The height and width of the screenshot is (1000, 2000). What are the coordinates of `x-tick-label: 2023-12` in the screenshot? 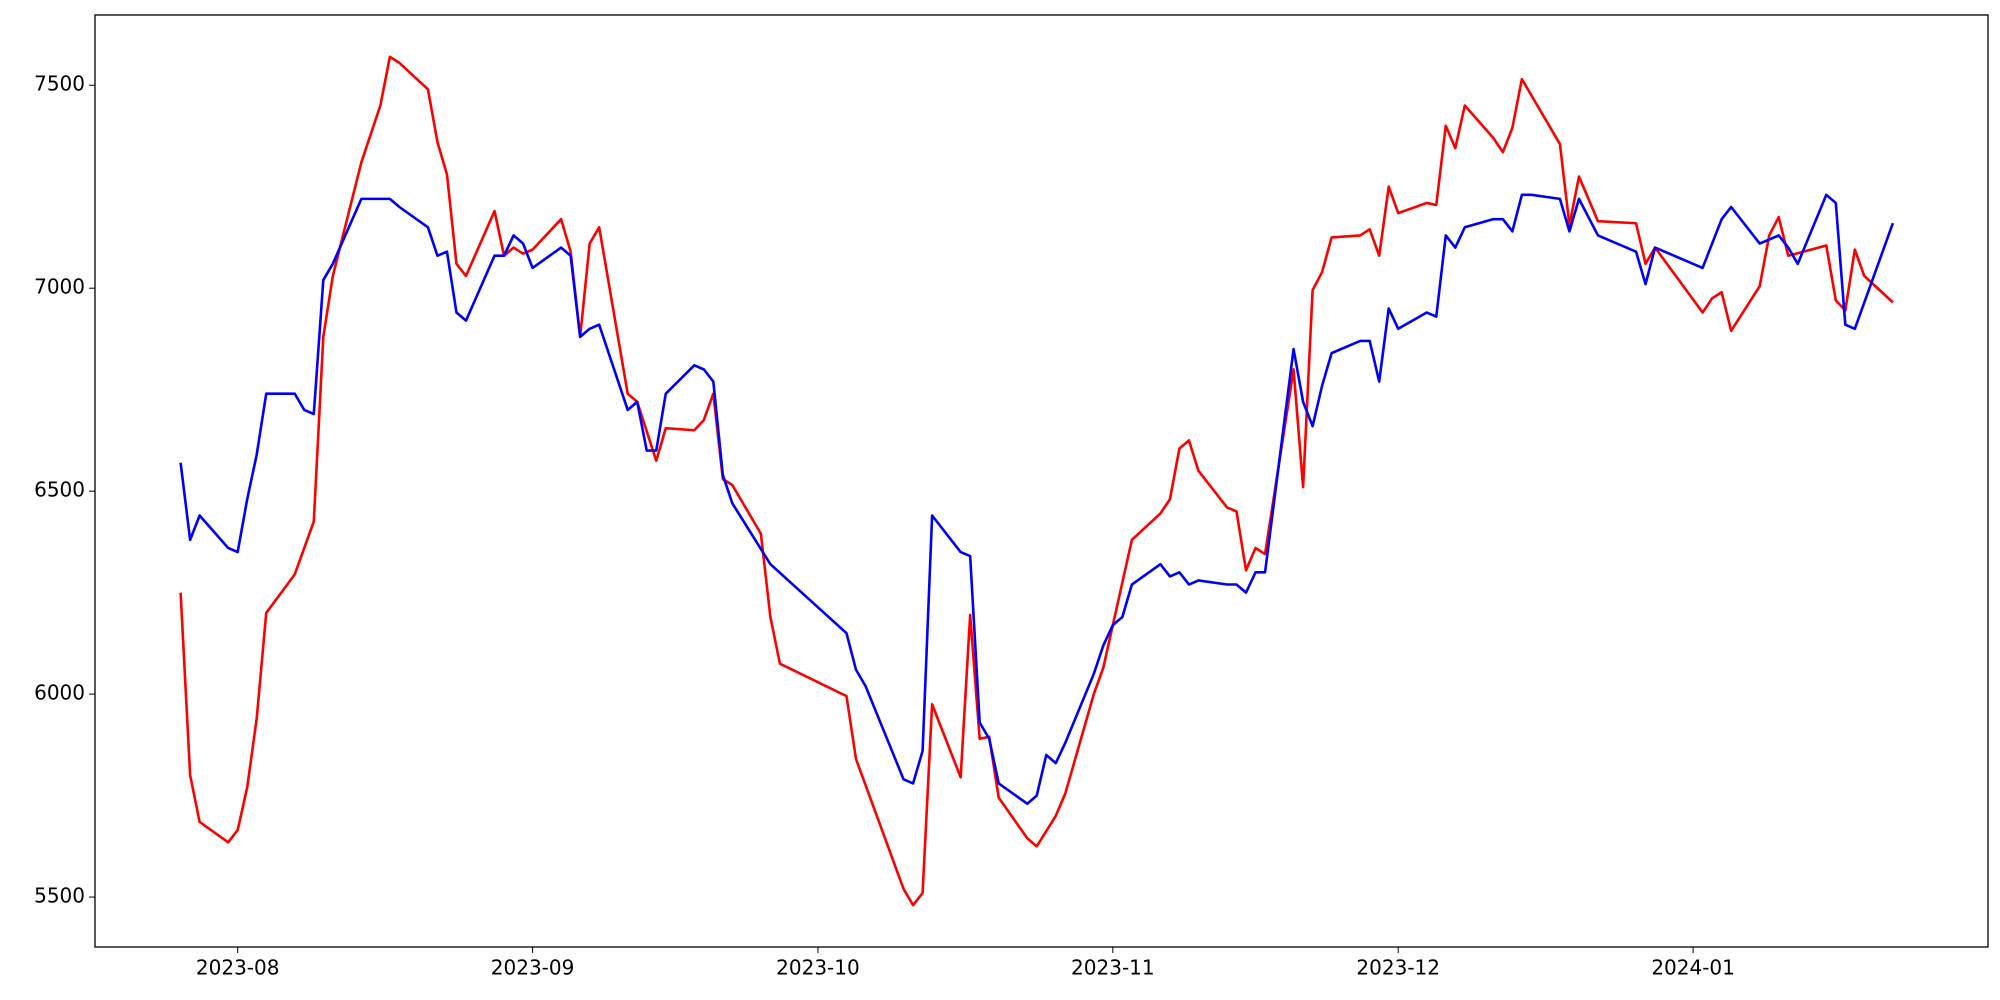 It's located at (1398, 968).